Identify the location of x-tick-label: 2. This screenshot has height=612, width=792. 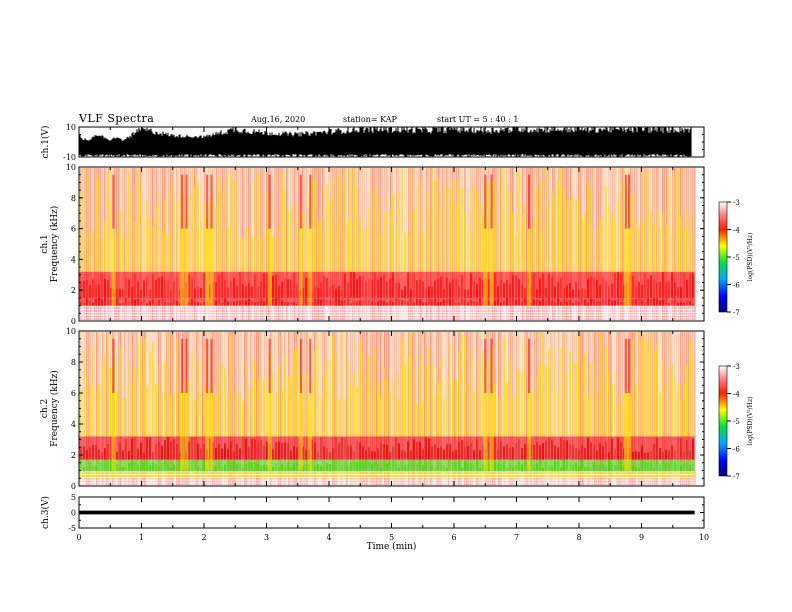
(203, 537).